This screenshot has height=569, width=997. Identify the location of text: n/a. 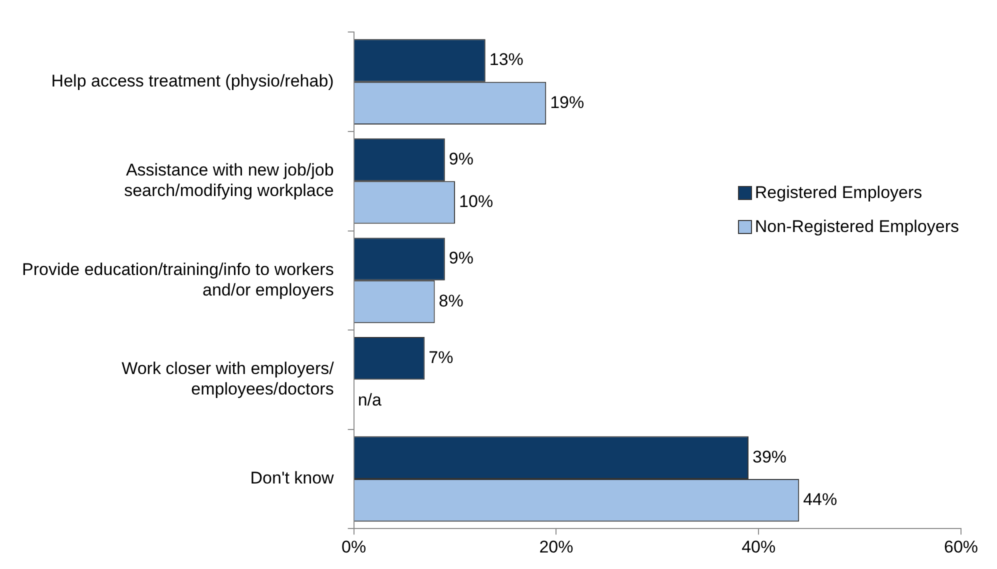
(370, 400).